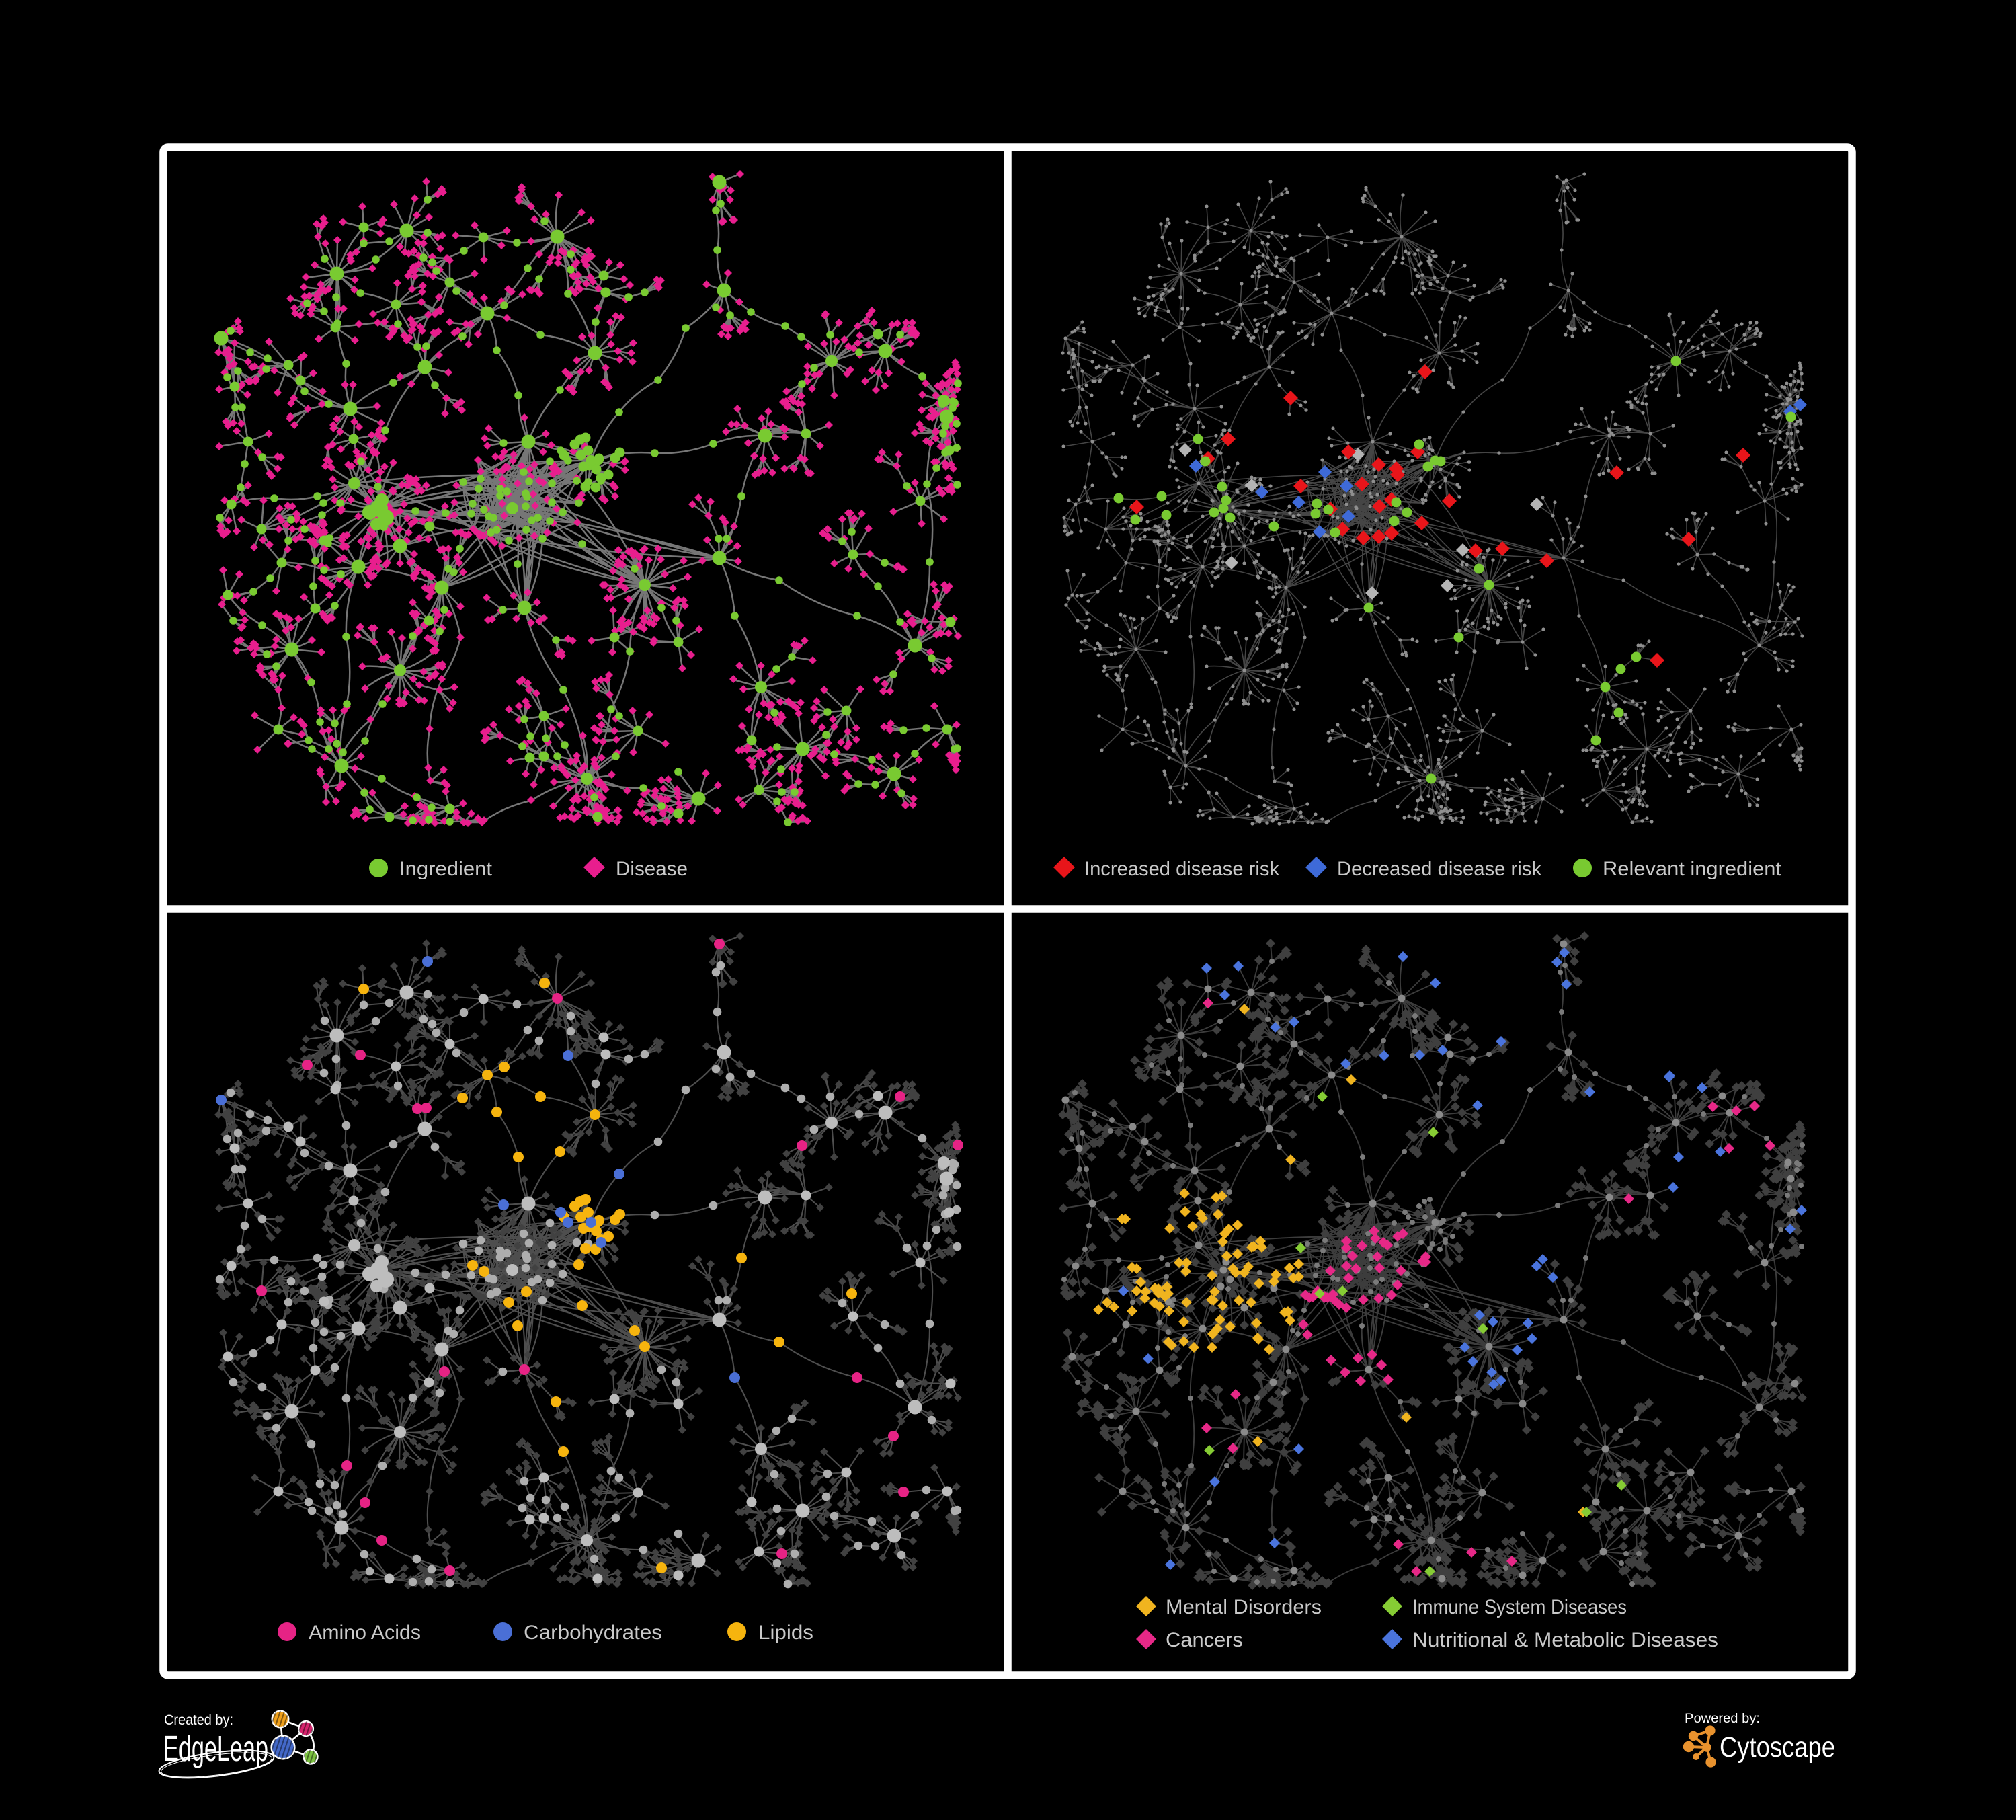 The image size is (2016, 1820). I want to click on svg-text: Created by:, so click(198, 1720).